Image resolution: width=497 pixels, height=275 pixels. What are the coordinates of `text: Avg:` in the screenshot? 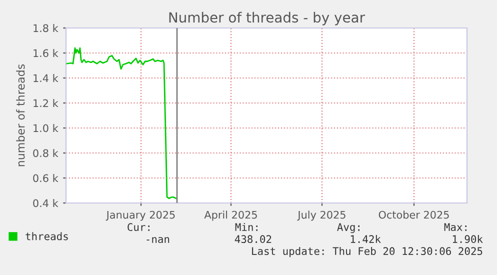 It's located at (348, 228).